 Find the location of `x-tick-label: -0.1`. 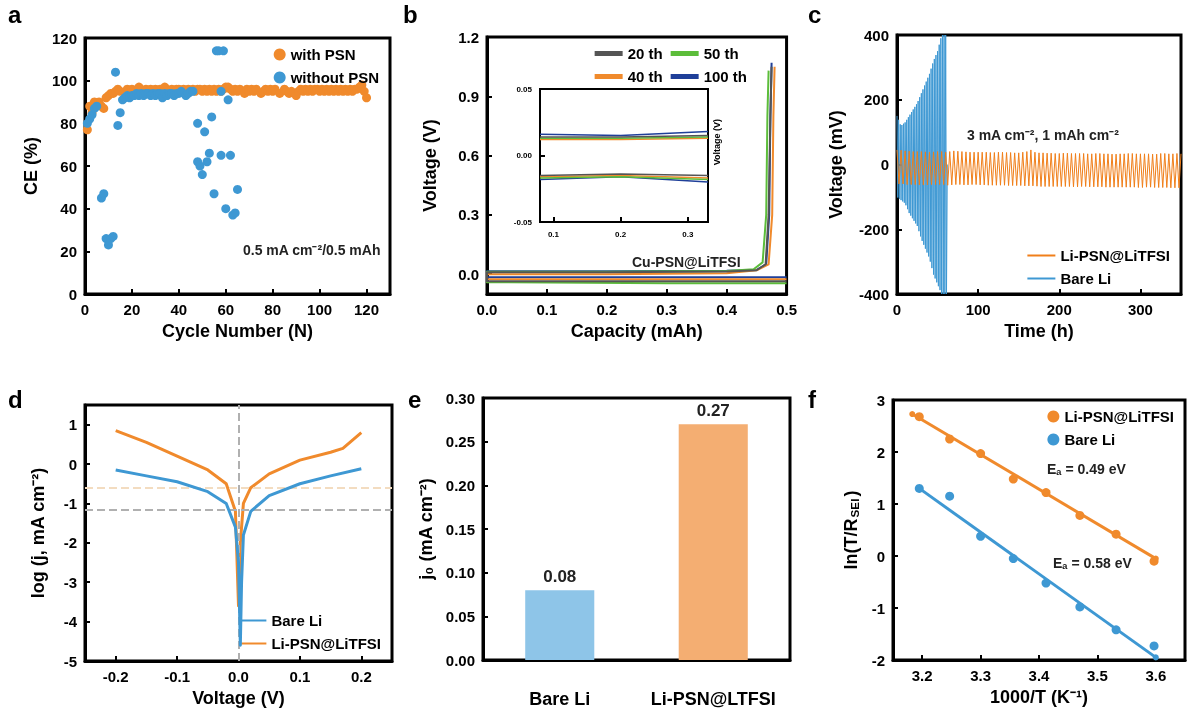

x-tick-label: -0.1 is located at coordinates (177, 676).